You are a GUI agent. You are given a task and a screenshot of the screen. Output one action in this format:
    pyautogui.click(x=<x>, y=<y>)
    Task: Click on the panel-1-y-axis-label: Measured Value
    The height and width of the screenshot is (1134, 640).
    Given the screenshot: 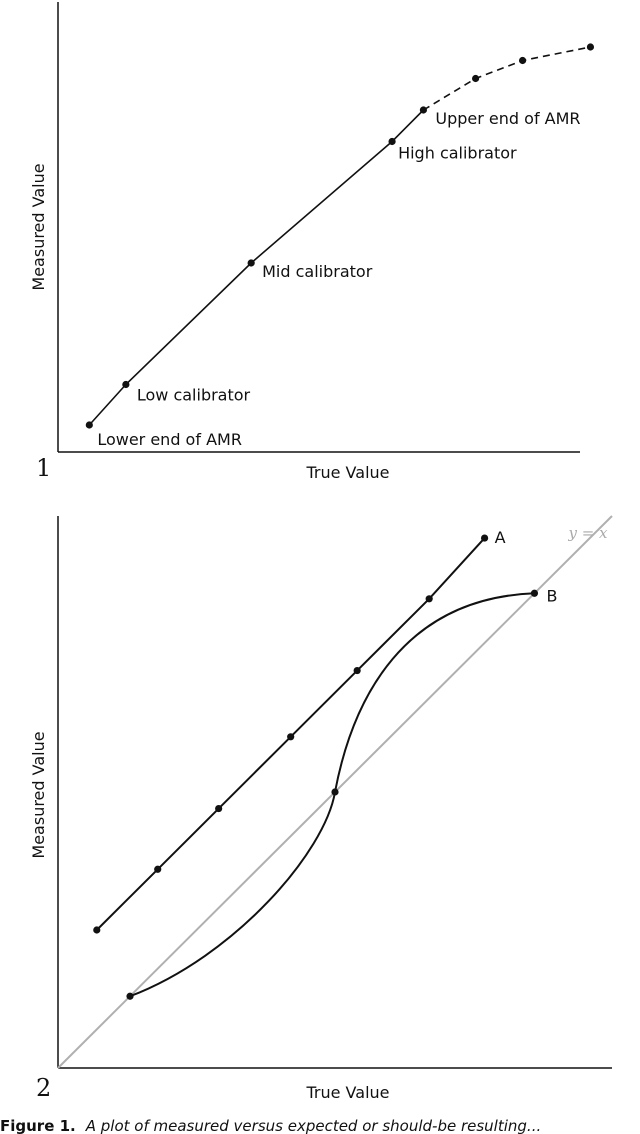 What is the action you would take?
    pyautogui.click(x=38, y=226)
    